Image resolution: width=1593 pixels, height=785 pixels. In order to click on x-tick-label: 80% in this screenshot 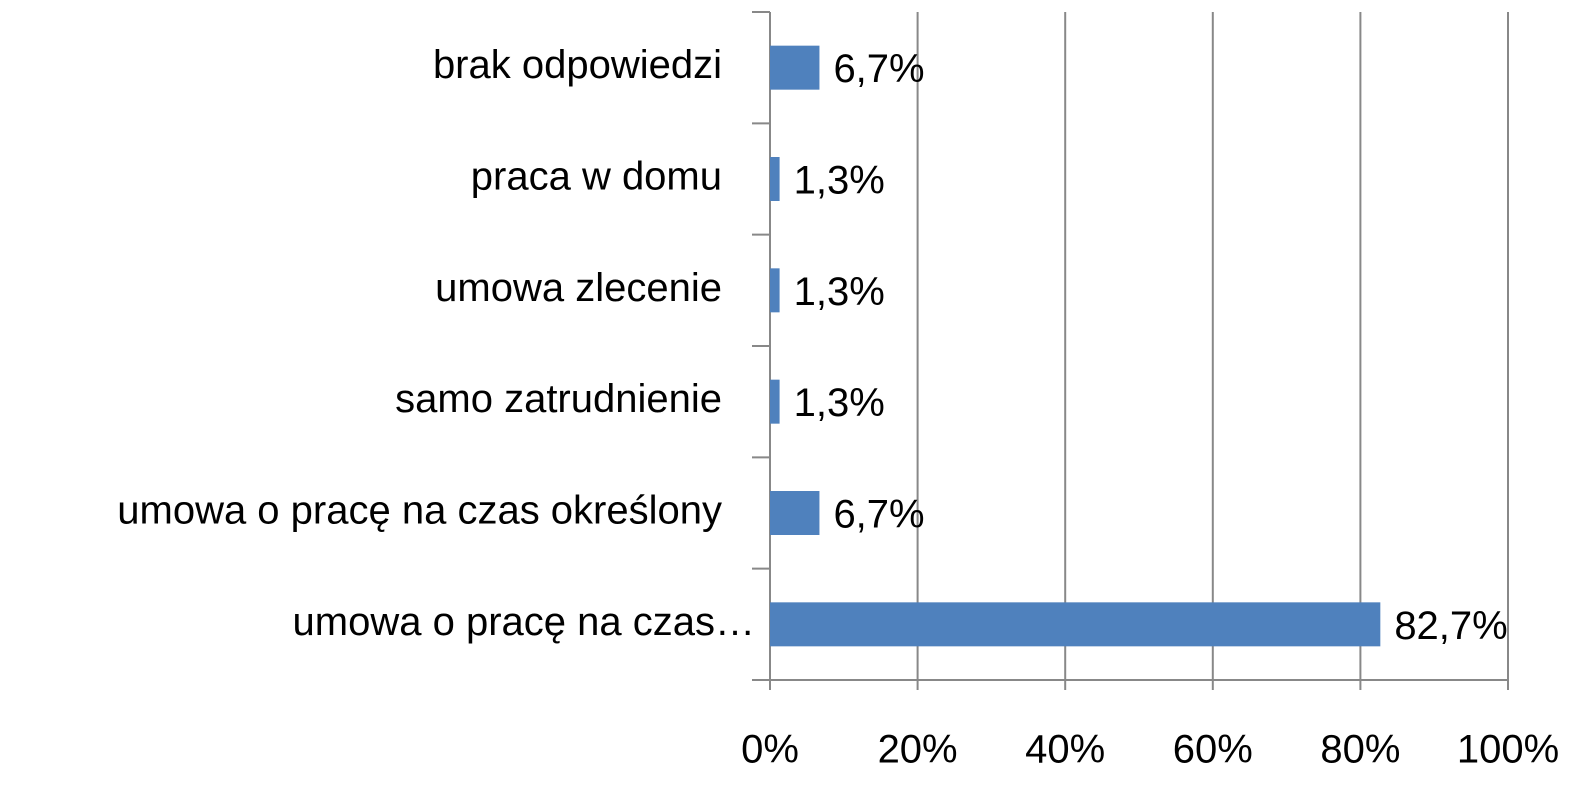, I will do `click(1360, 750)`.